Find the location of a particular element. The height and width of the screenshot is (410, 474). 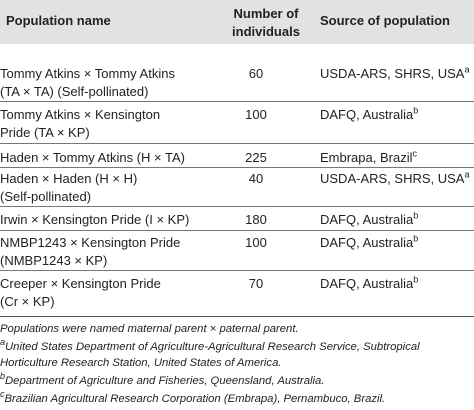

row-1-source: USDA-ARS, SHRS, USAa is located at coordinates (395, 72).